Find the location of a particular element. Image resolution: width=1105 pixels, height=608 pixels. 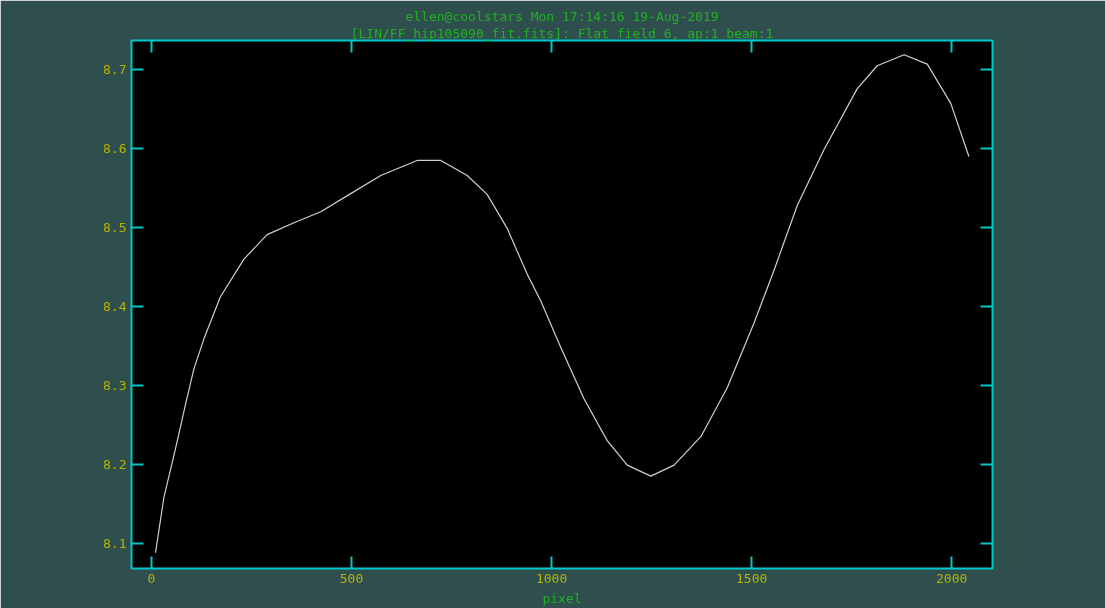

y-tick-label: 8.4 is located at coordinates (115, 306).